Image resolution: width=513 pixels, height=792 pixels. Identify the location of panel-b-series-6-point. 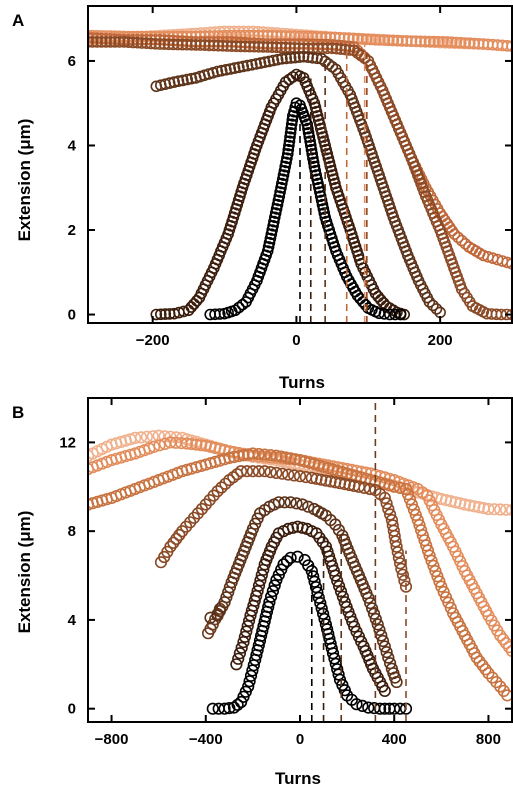
(196, 444).